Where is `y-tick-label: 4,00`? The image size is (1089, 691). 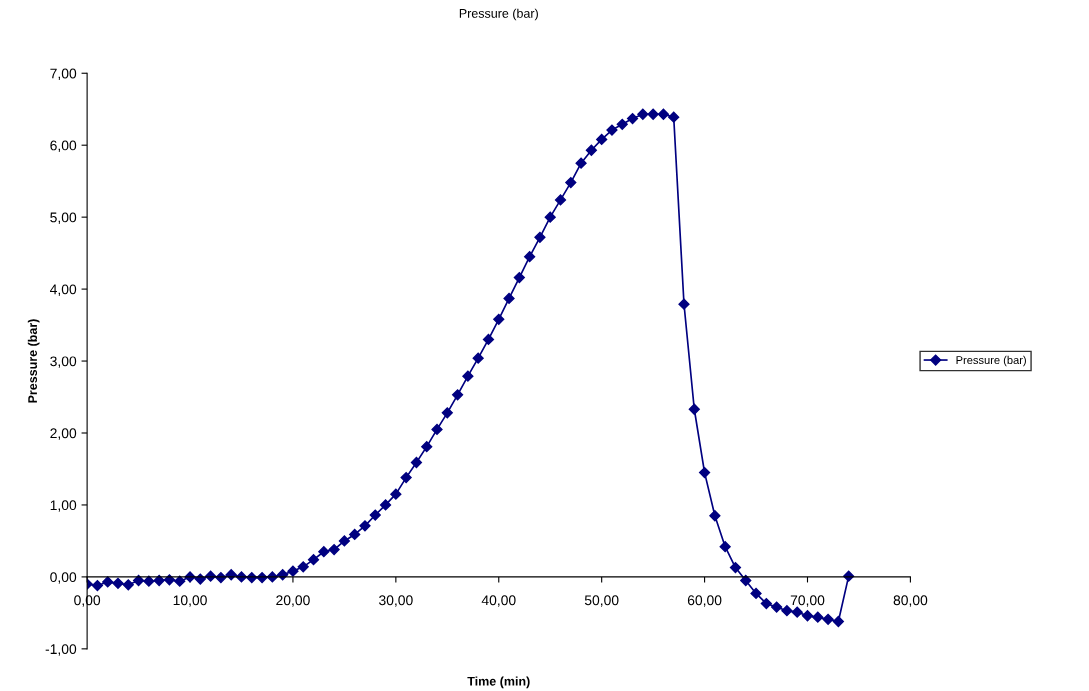 y-tick-label: 4,00 is located at coordinates (63, 290).